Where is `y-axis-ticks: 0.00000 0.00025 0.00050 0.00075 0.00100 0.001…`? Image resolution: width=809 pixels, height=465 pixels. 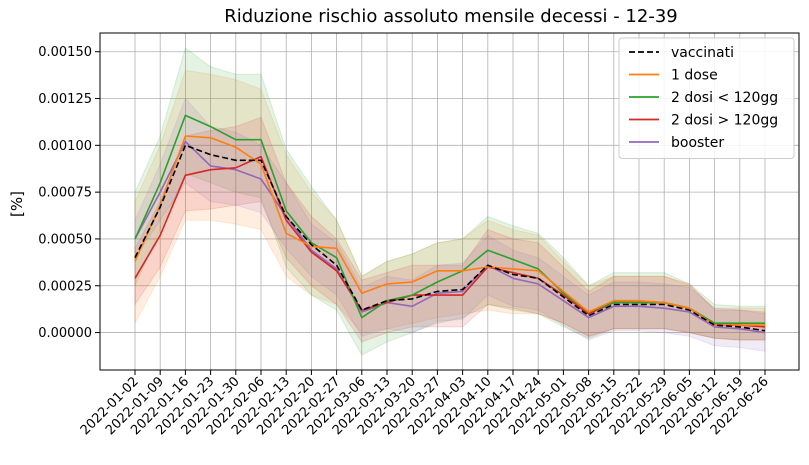
y-axis-ticks: 0.00000 0.00025 0.00050 0.00075 0.00100 0.001… is located at coordinates (69, 193).